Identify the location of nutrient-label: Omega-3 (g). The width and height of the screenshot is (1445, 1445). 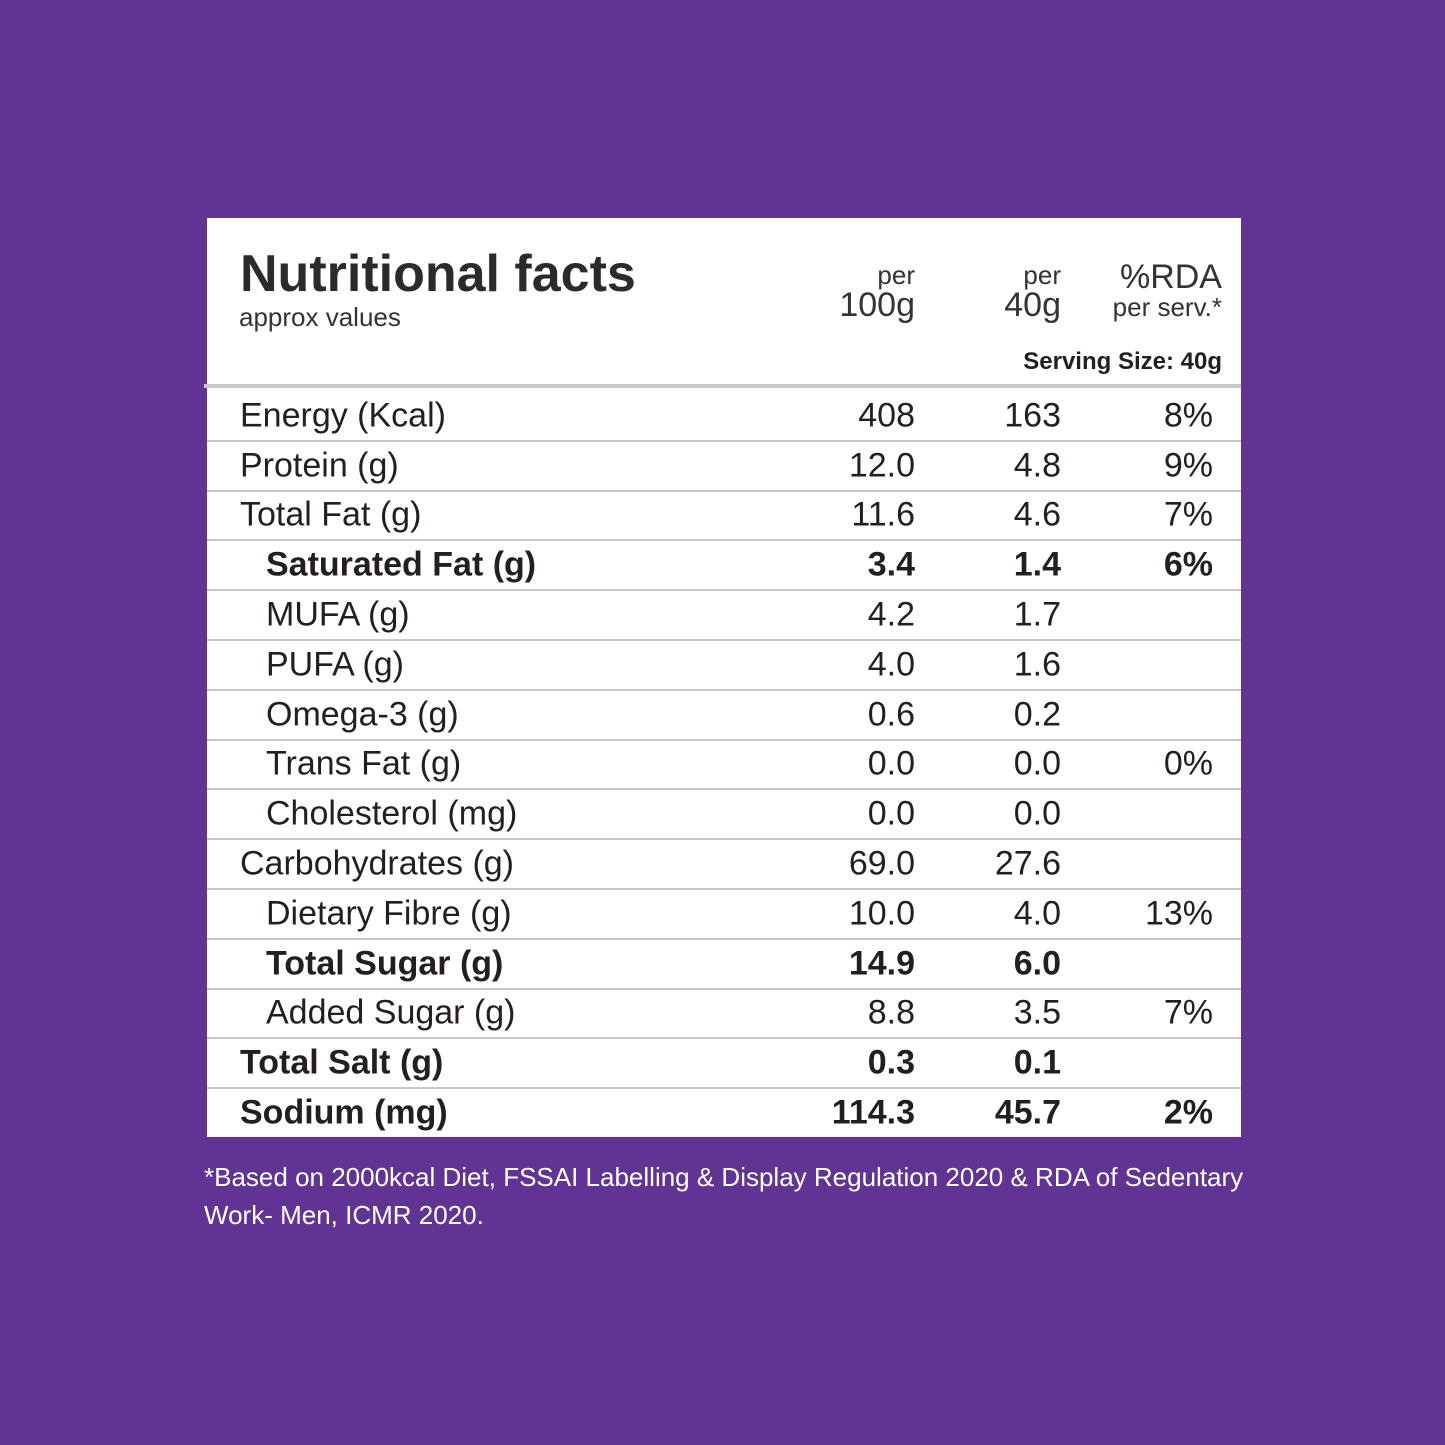
(362, 714).